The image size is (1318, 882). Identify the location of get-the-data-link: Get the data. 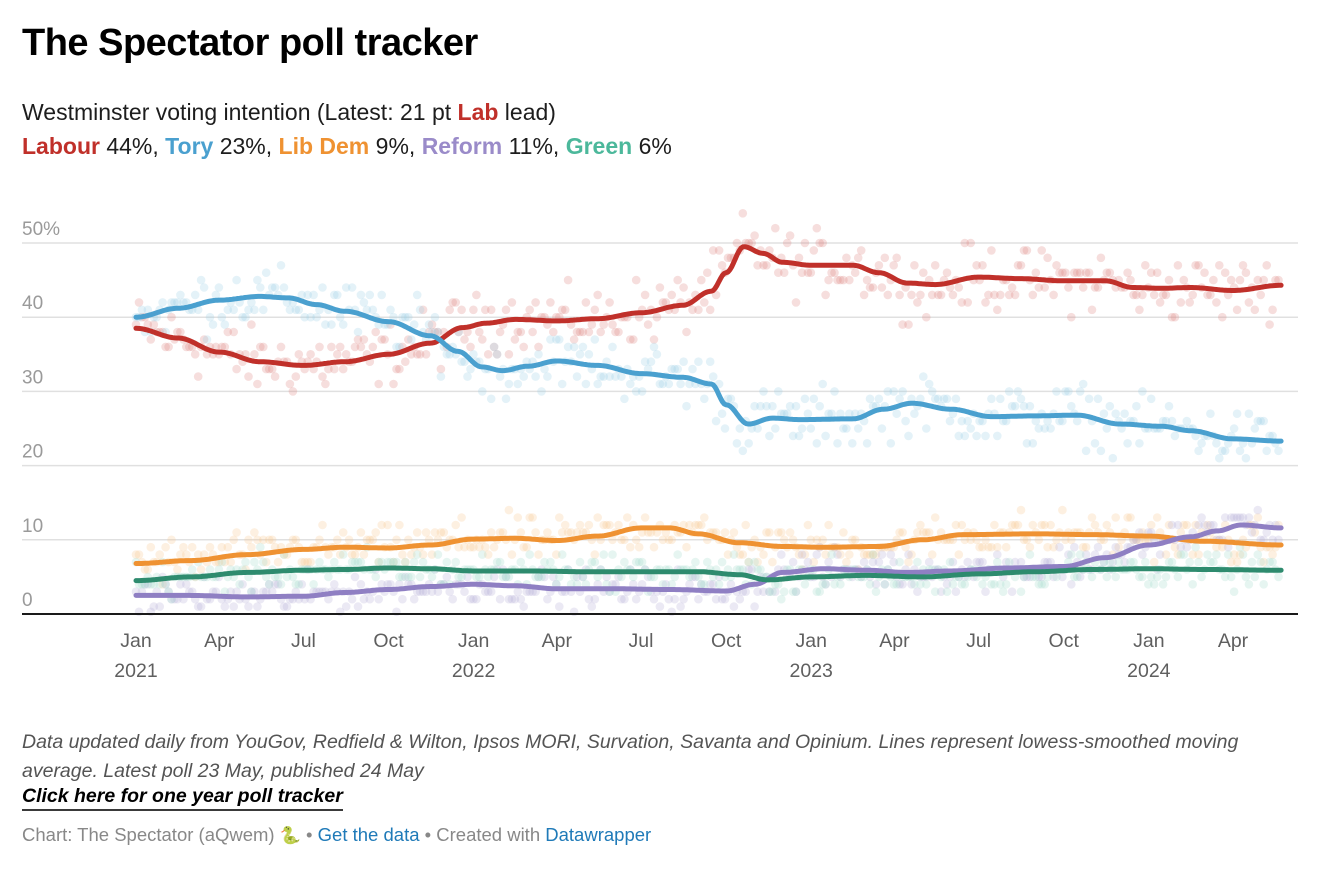
(368, 834).